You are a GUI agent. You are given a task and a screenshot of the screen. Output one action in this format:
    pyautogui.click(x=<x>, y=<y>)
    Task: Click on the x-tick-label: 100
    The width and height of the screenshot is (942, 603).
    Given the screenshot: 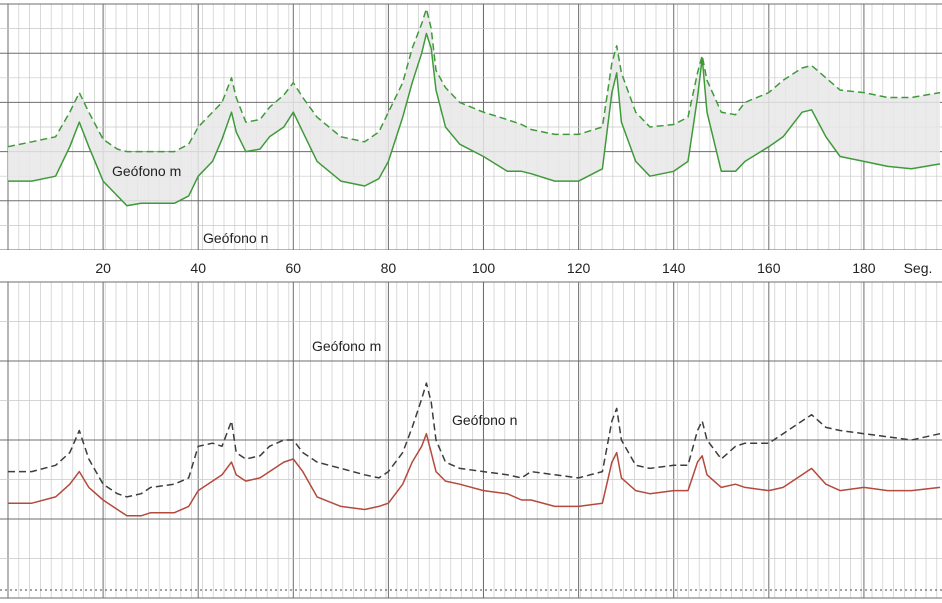 What is the action you would take?
    pyautogui.click(x=484, y=268)
    